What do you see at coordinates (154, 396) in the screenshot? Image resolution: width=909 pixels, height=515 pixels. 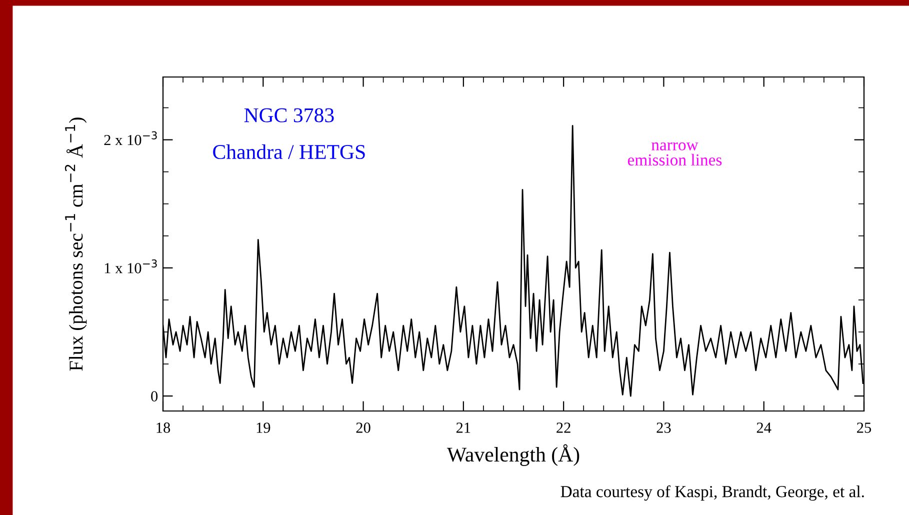 I see `y-tick-label: 0` at bounding box center [154, 396].